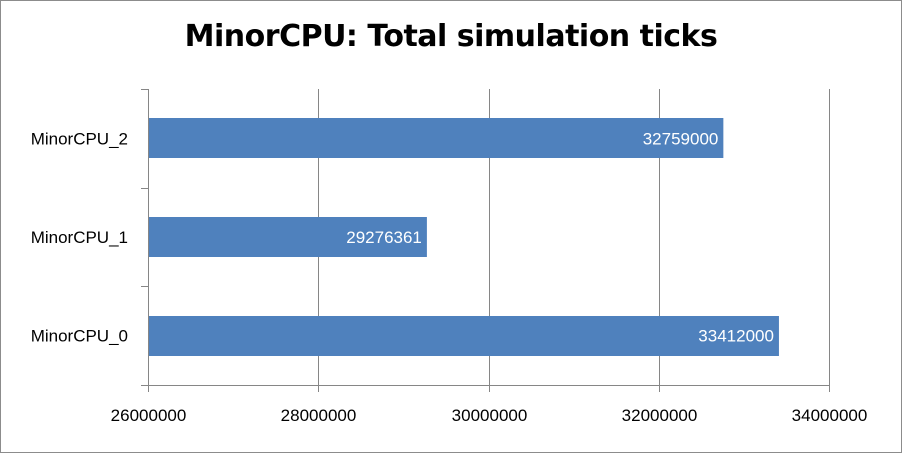  What do you see at coordinates (736, 336) in the screenshot?
I see `bar-data-label: 33412000` at bounding box center [736, 336].